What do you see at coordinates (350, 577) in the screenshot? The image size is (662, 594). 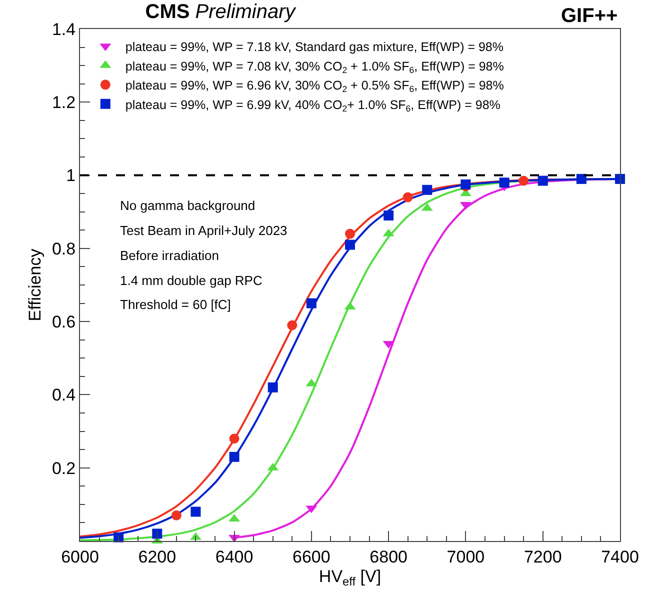 I see `x-axis-title: HV$_{eff}$ [V]` at bounding box center [350, 577].